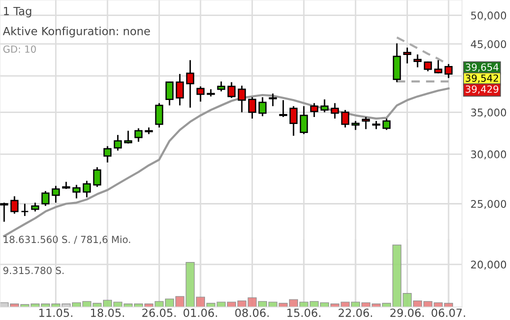  Describe the element at coordinates (488, 155) in the screenshot. I see `y-tick-label: 30,000` at that location.